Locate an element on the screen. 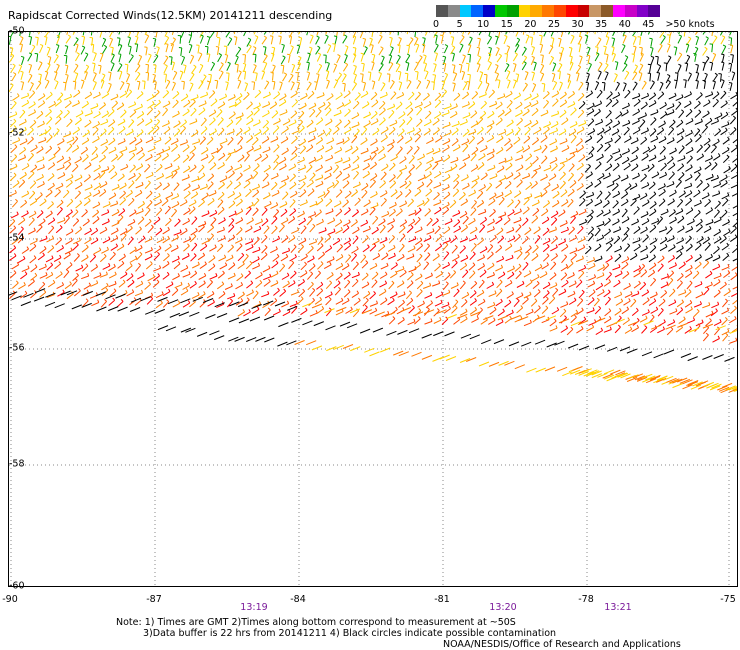 The width and height of the screenshot is (740, 650). legend-swatch is located at coordinates (489, 11).